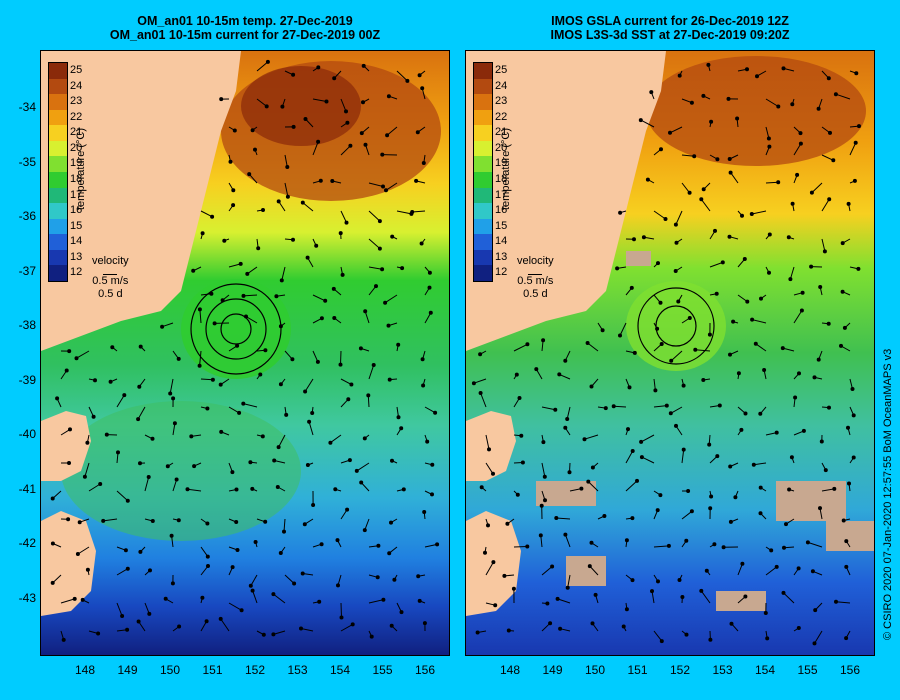  I want to click on longitude-label: 153, so click(722, 670).